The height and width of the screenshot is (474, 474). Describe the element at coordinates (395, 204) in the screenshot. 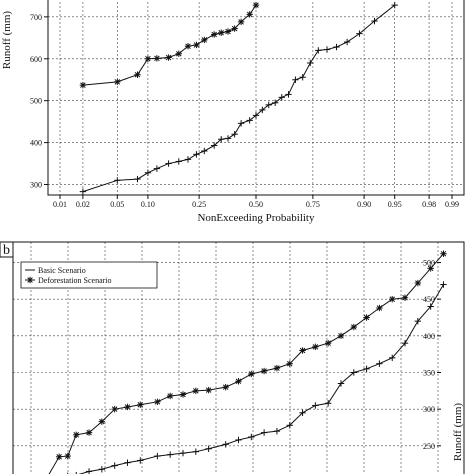

I see `panel-a-x-tick-label-8: 0.95` at that location.